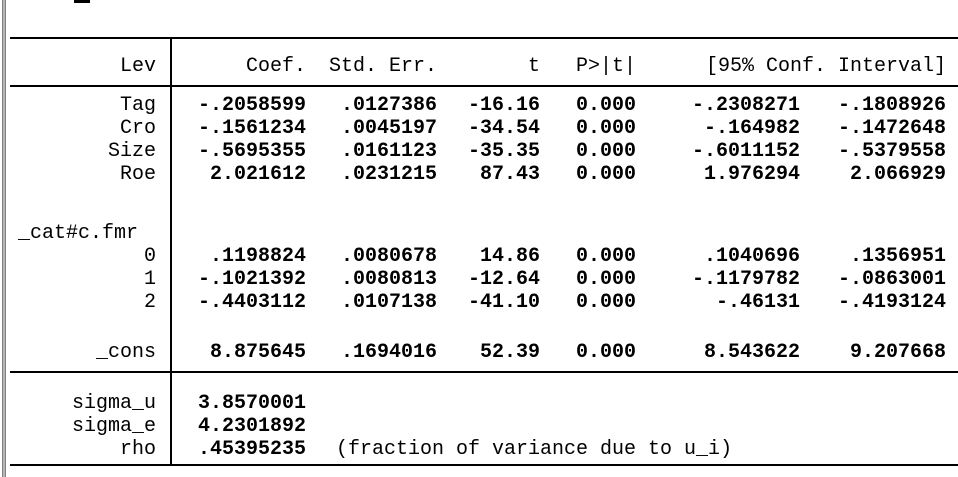 Image resolution: width=958 pixels, height=477 pixels. What do you see at coordinates (137, 128) in the screenshot?
I see `row-label: Cro` at bounding box center [137, 128].